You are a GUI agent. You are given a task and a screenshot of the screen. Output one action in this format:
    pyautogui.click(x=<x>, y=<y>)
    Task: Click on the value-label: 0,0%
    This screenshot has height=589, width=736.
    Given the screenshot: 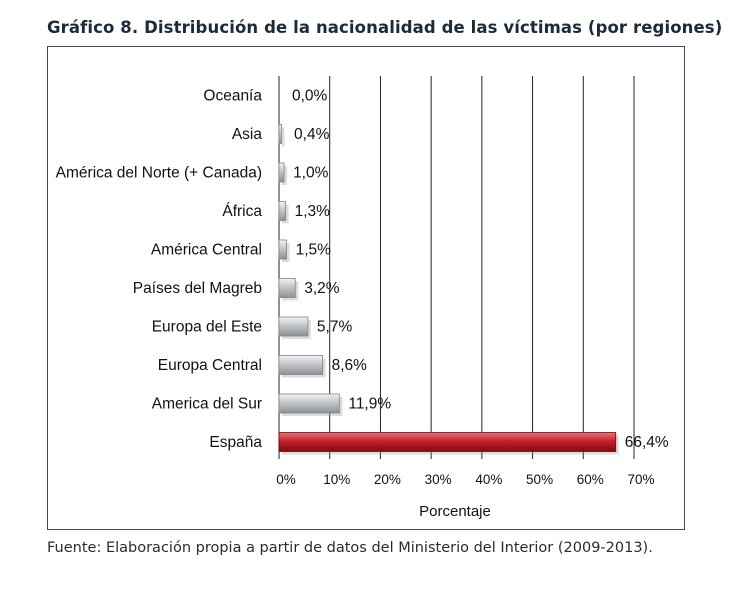 What is the action you would take?
    pyautogui.click(x=310, y=96)
    